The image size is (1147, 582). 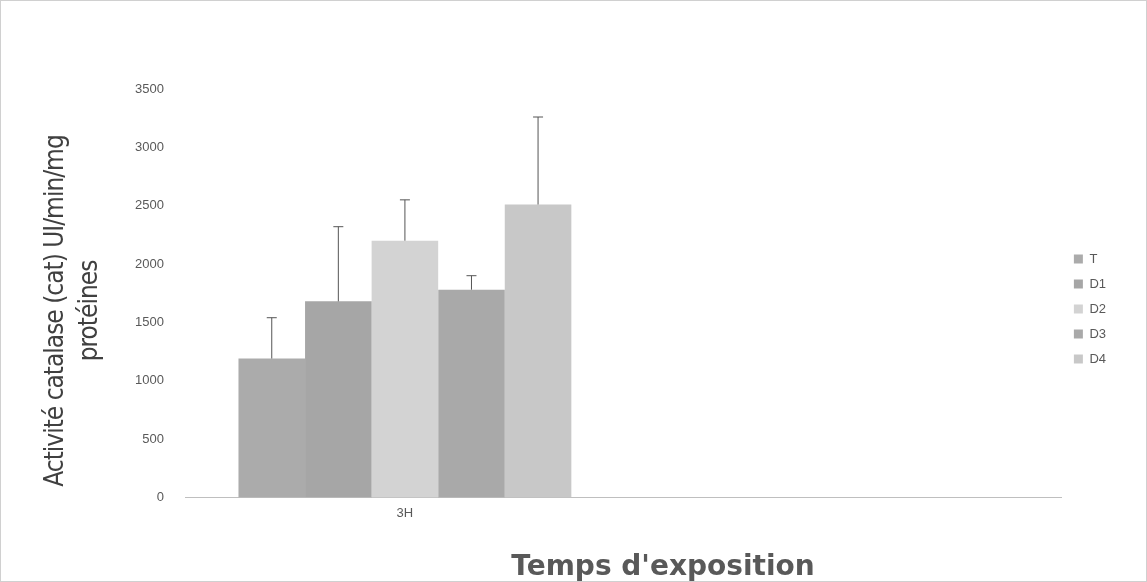 I want to click on legend-label: D2, so click(x=1098, y=308).